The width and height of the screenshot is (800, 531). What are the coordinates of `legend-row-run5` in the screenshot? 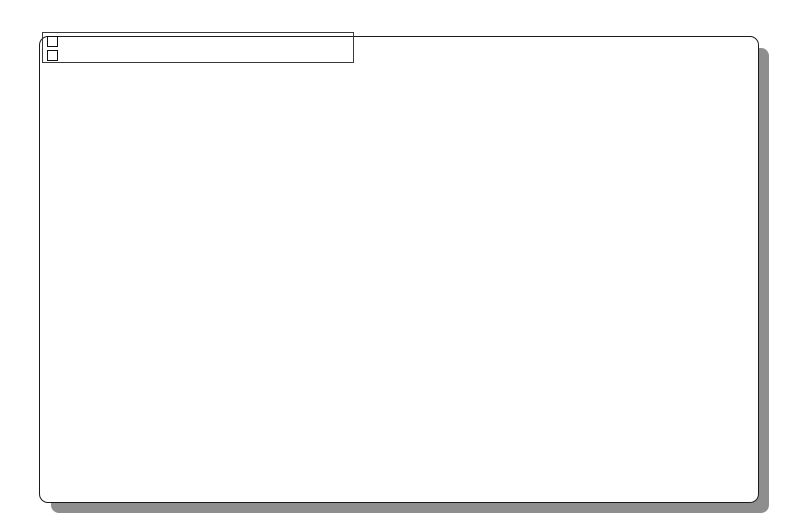 It's located at (198, 55).